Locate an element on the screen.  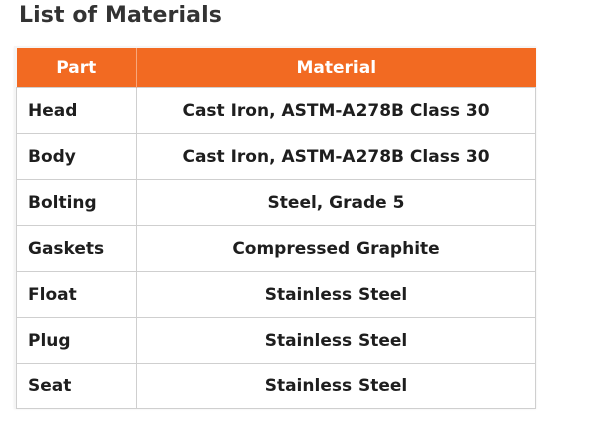
part-cell: Head is located at coordinates (76, 110).